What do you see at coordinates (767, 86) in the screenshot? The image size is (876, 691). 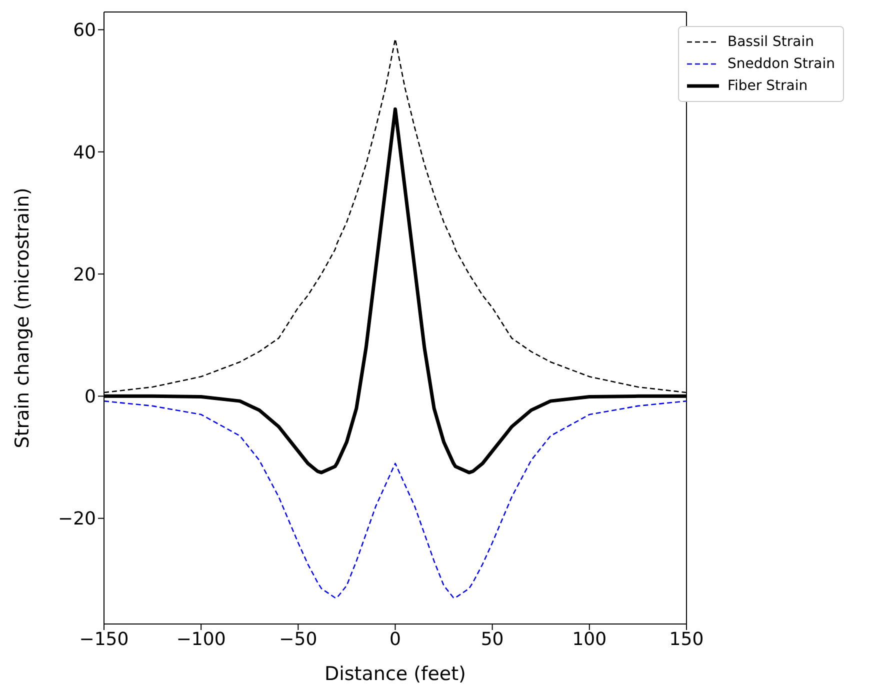 I see `legend-label: Fiber Strain` at bounding box center [767, 86].